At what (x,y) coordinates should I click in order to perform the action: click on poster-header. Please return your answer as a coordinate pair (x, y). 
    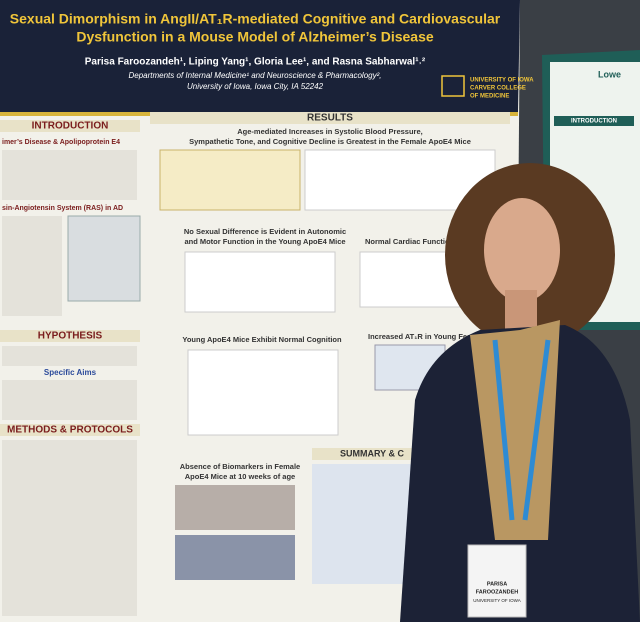
    Looking at the image, I should click on (260, 56).